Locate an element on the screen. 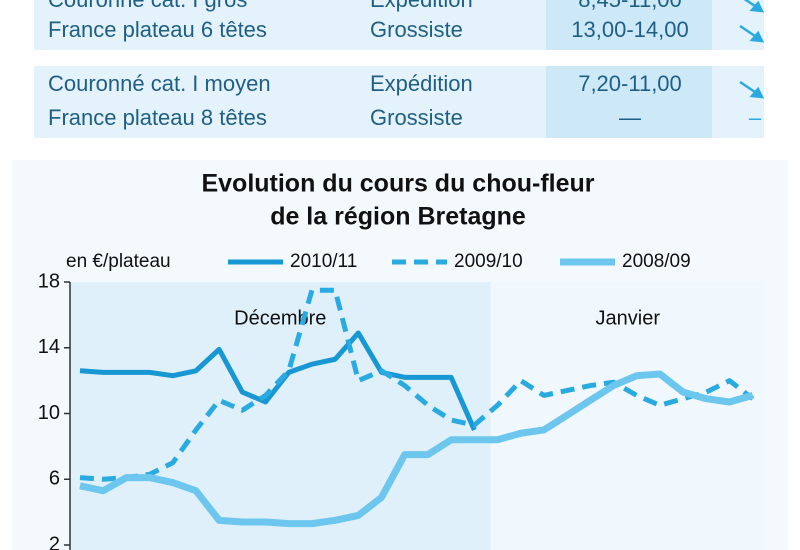 Image resolution: width=800 pixels, height=550 pixels. table-cell: 13,00-14,00 is located at coordinates (630, 29).